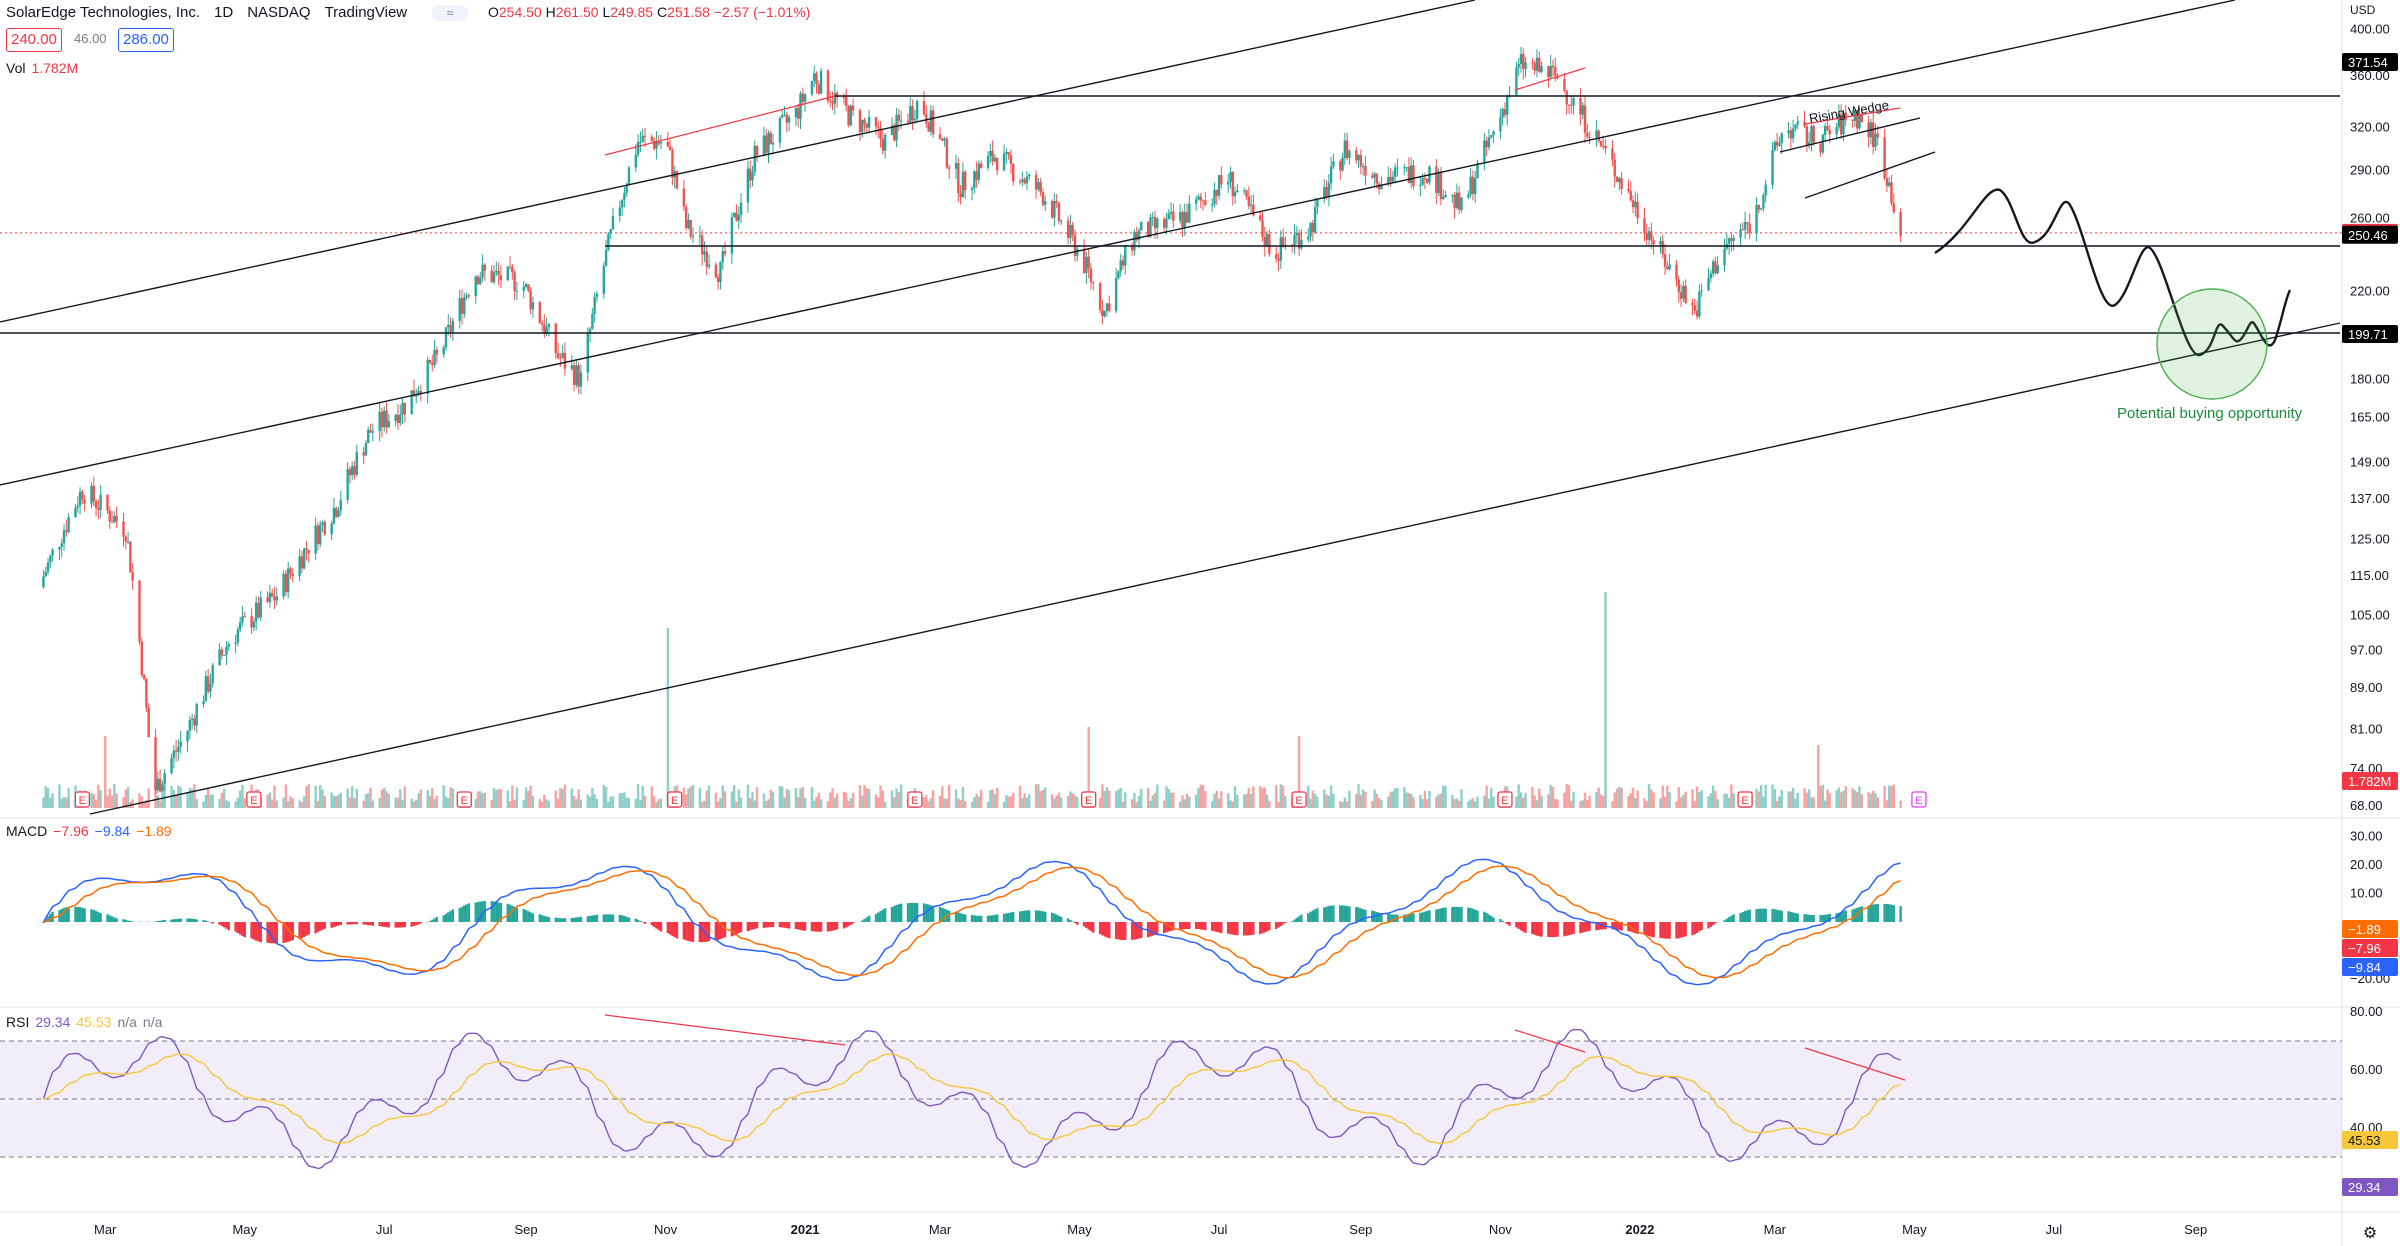 The image size is (2400, 1246). What do you see at coordinates (89, 831) in the screenshot?
I see `macd-legend: MACD −7.96 −9.84 −1.89` at bounding box center [89, 831].